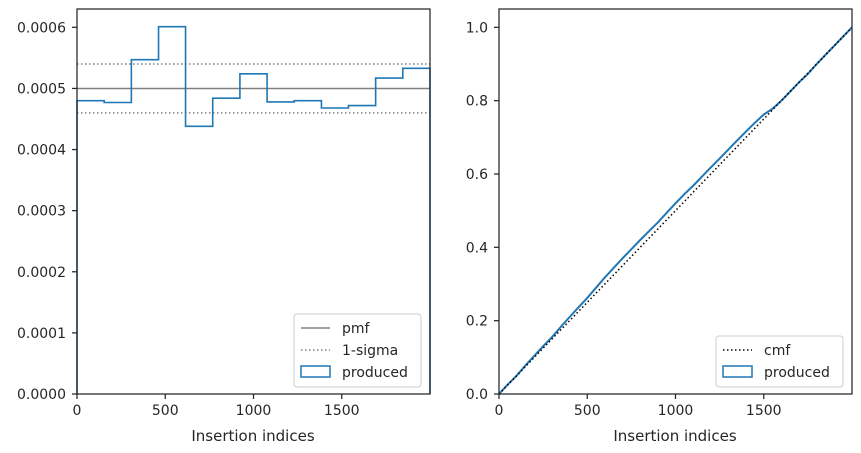 The image size is (861, 453). What do you see at coordinates (477, 102) in the screenshot?
I see `y-tick-label: 0.8` at bounding box center [477, 102].